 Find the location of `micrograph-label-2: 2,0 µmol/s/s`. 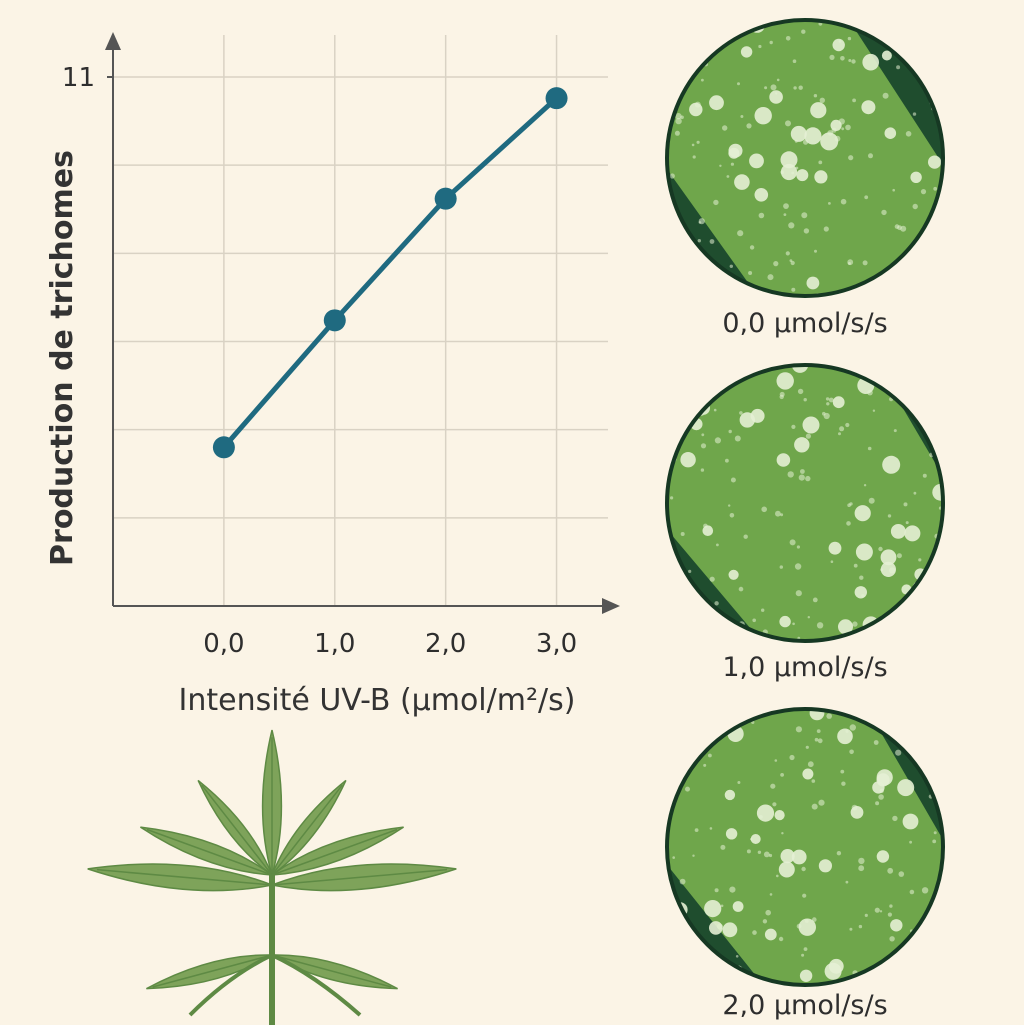

micrograph-label-2: 2,0 µmol/s/s is located at coordinates (805, 1005).